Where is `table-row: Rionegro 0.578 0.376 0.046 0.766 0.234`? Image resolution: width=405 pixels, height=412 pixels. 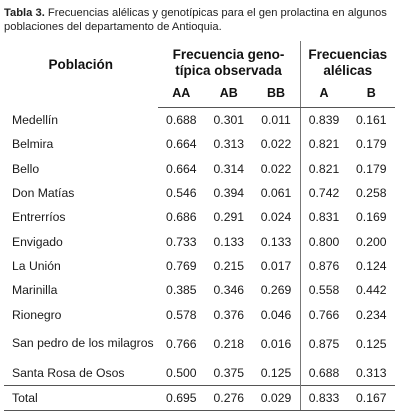 table-row: Rionegro 0.578 0.376 0.046 0.766 0.234 is located at coordinates (199, 314).